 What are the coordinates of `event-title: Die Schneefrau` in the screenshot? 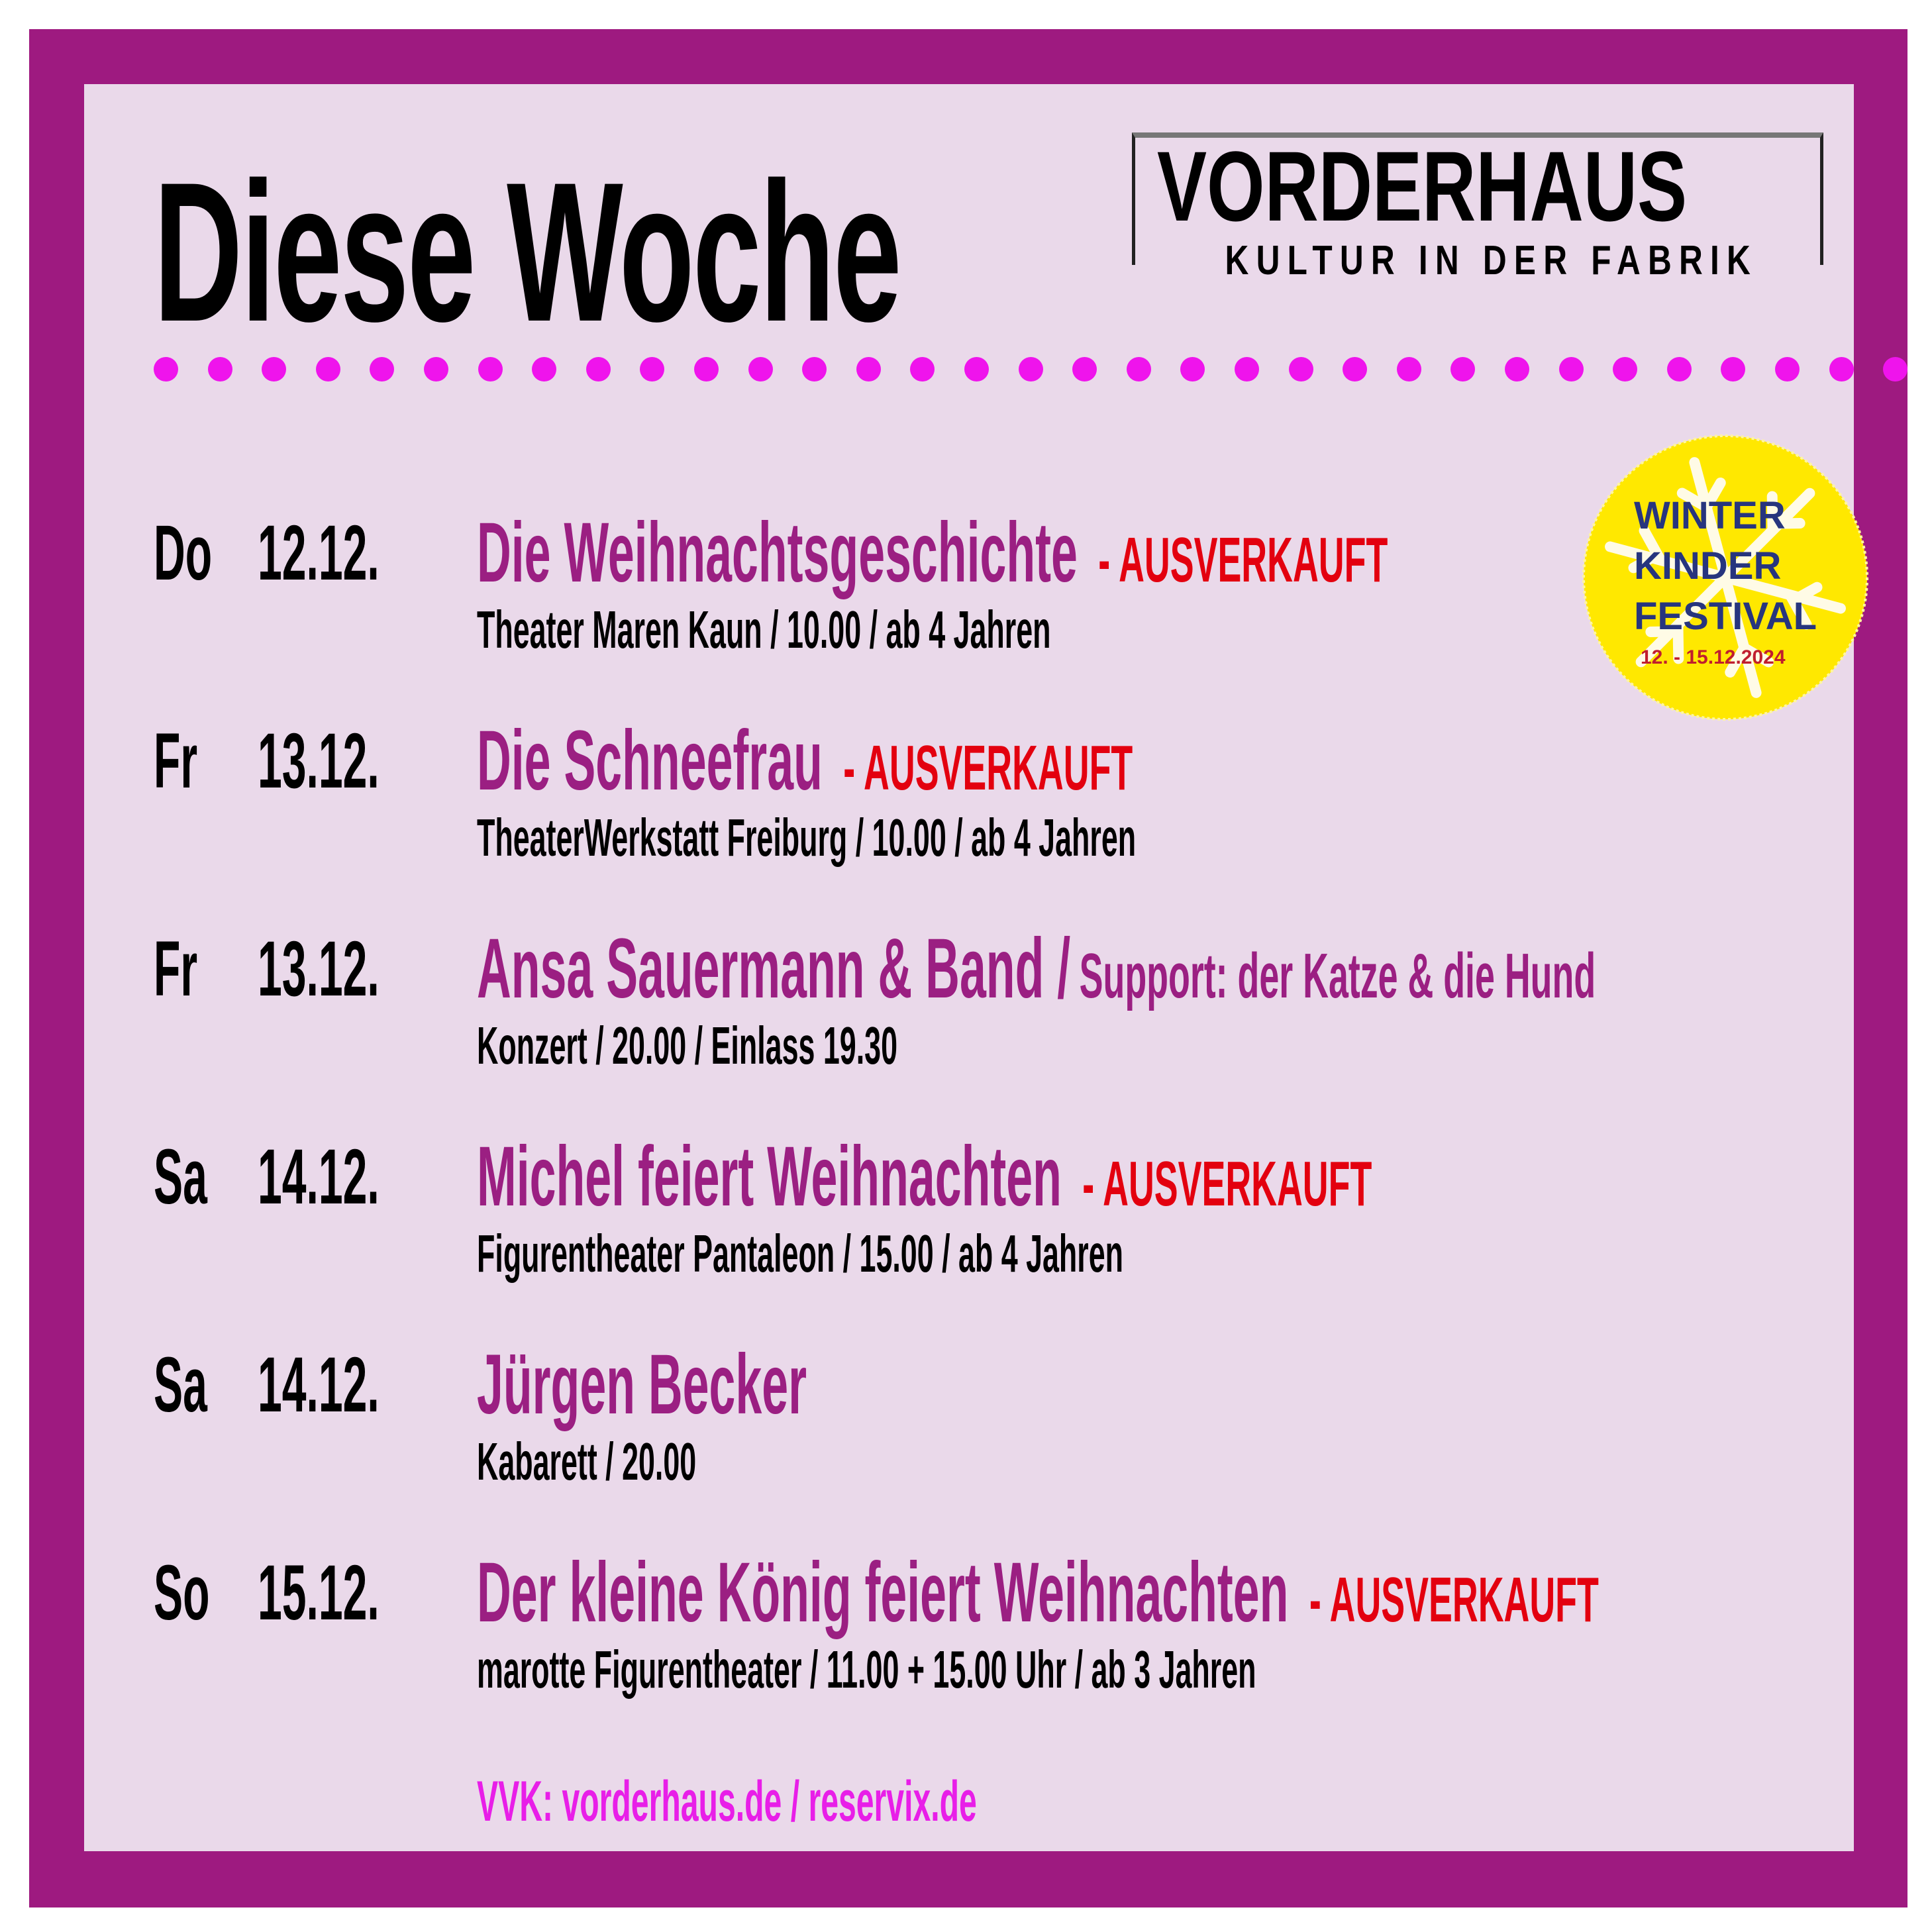 It's located at (650, 760).